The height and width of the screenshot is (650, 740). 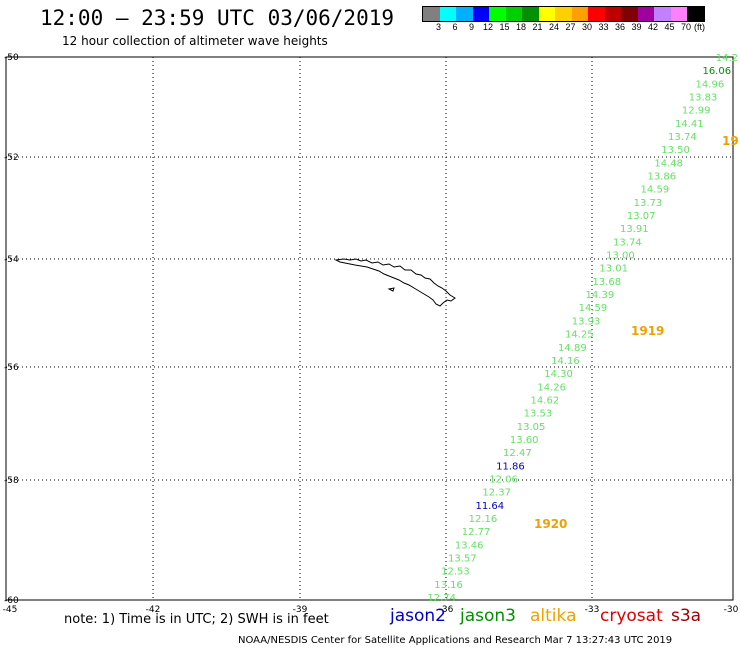 I want to click on colorbar-tick-label: 21, so click(x=537, y=27).